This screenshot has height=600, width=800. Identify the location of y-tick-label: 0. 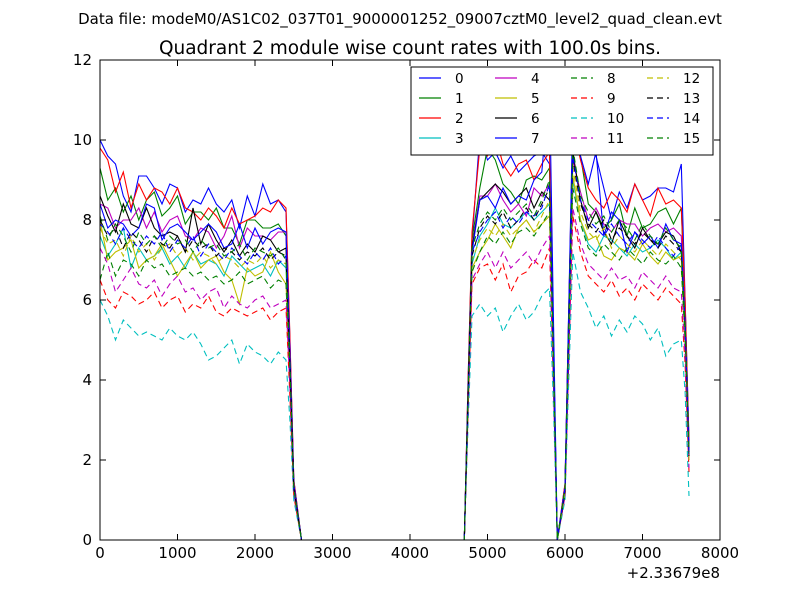
(87, 540).